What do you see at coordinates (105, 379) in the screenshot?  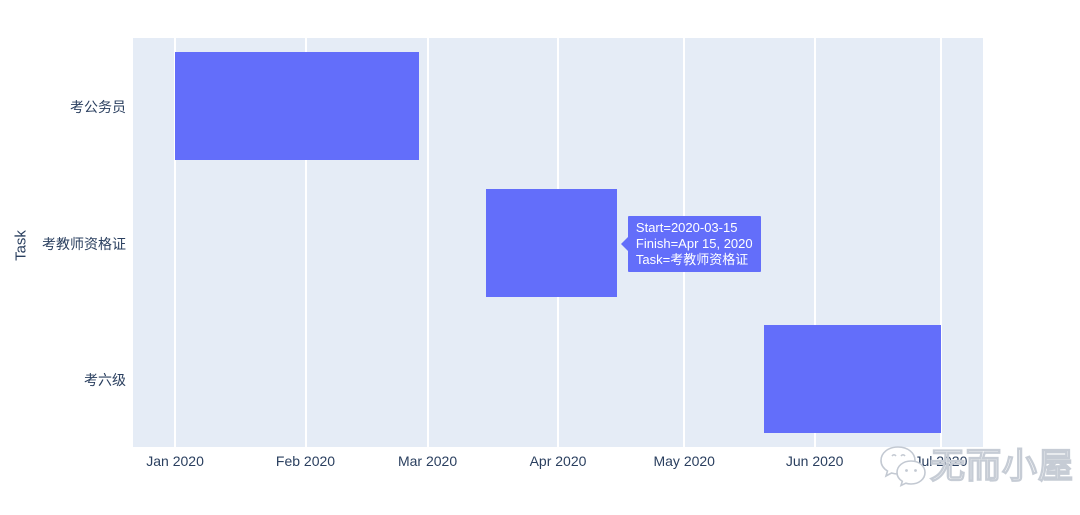 I see `y-tick-label: 考六级` at bounding box center [105, 379].